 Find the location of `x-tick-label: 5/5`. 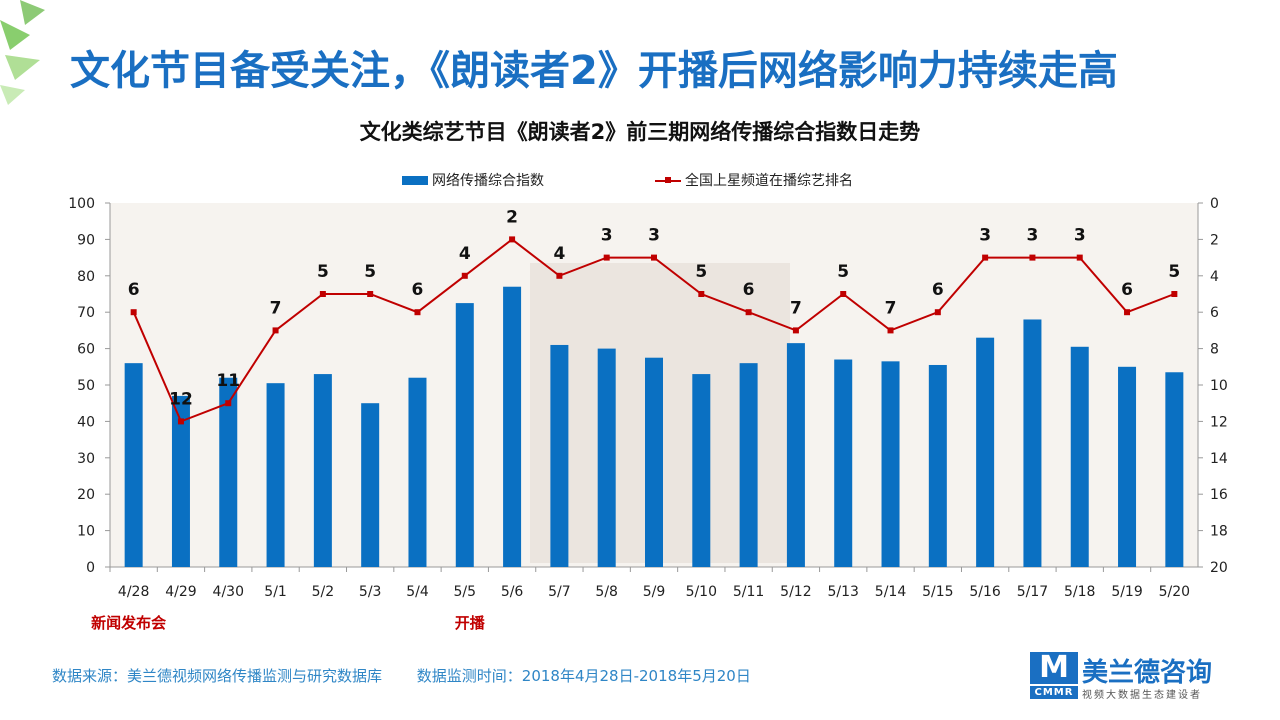

x-tick-label: 5/5 is located at coordinates (465, 592).